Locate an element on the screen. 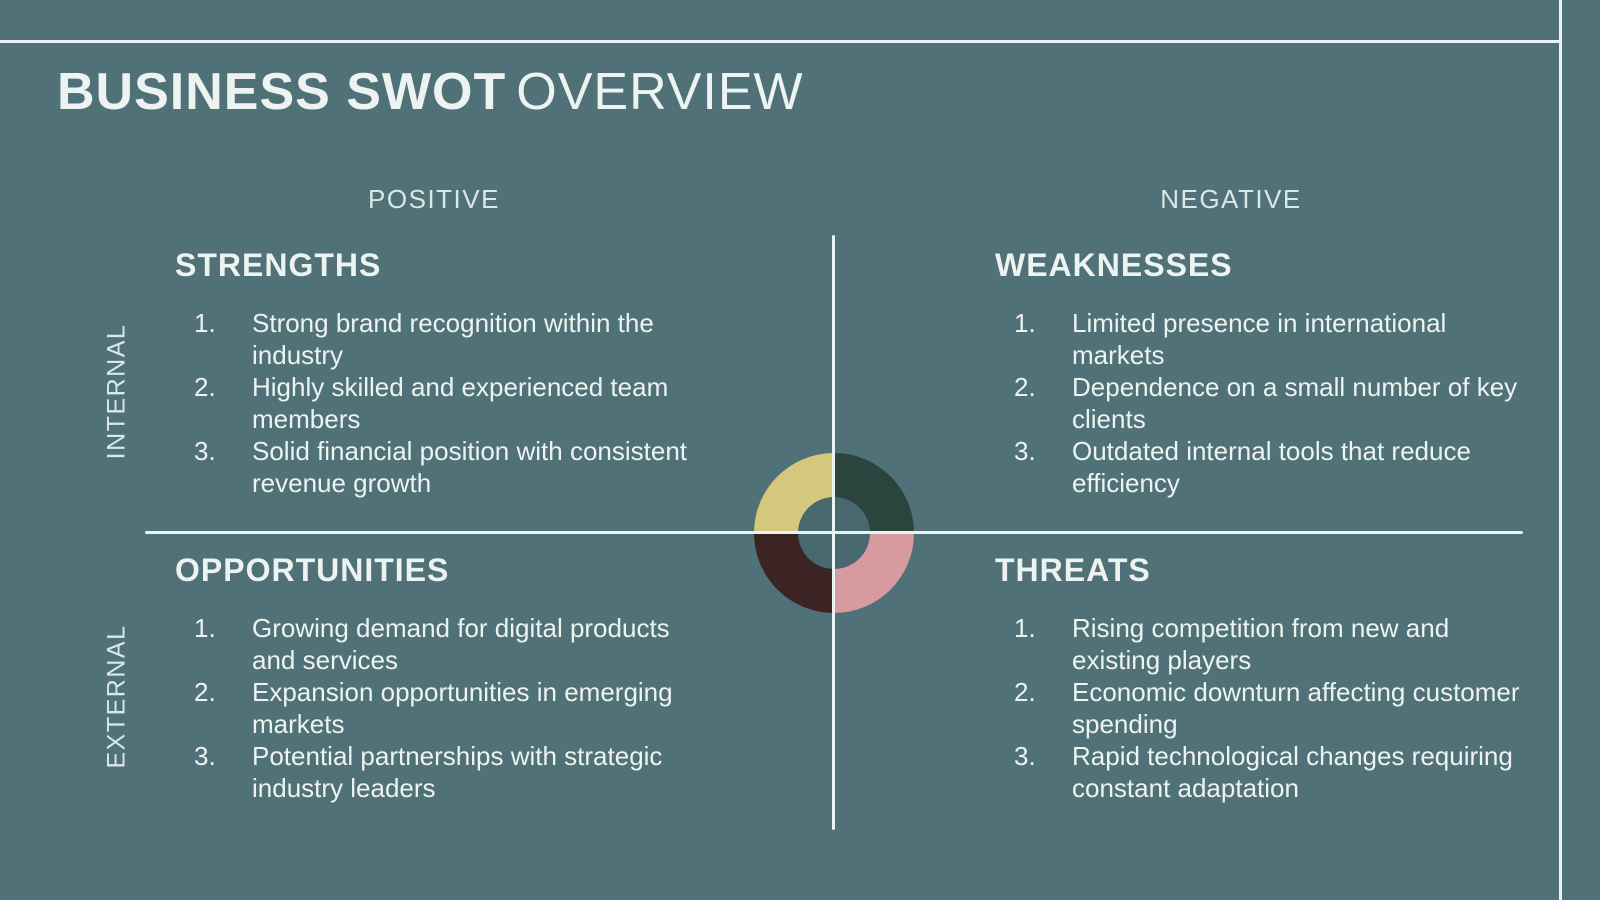 This screenshot has width=1600, height=900. axis-label-positive: POSITIVE is located at coordinates (434, 199).